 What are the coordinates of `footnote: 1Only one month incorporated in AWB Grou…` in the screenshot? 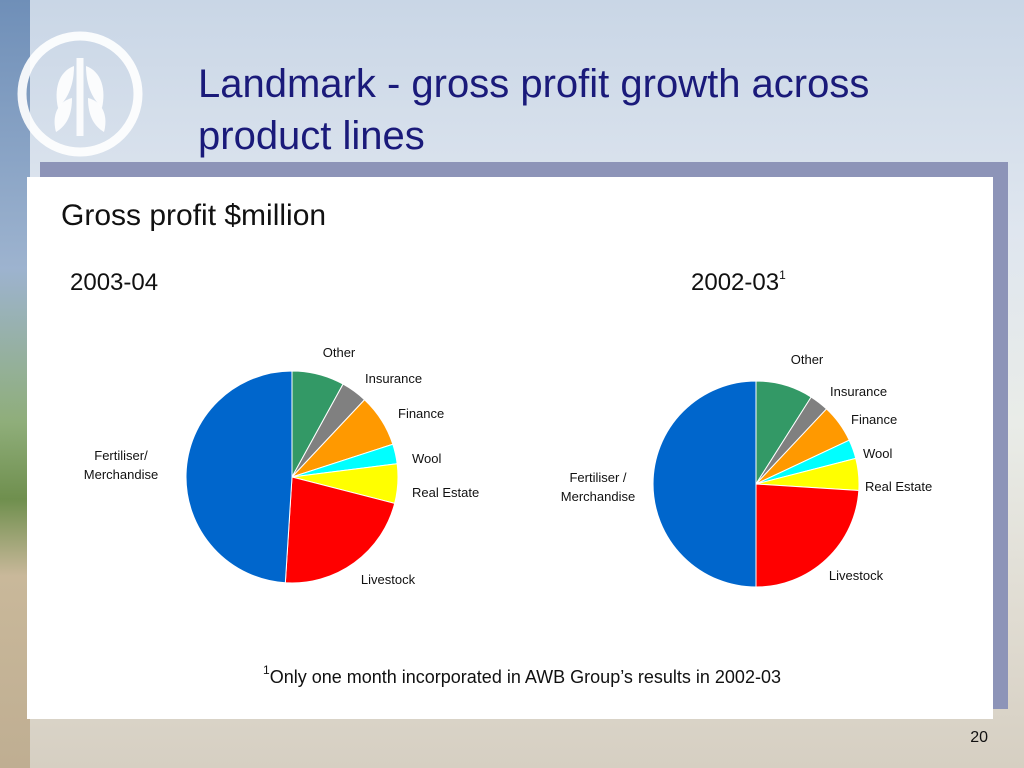 It's located at (522, 675).